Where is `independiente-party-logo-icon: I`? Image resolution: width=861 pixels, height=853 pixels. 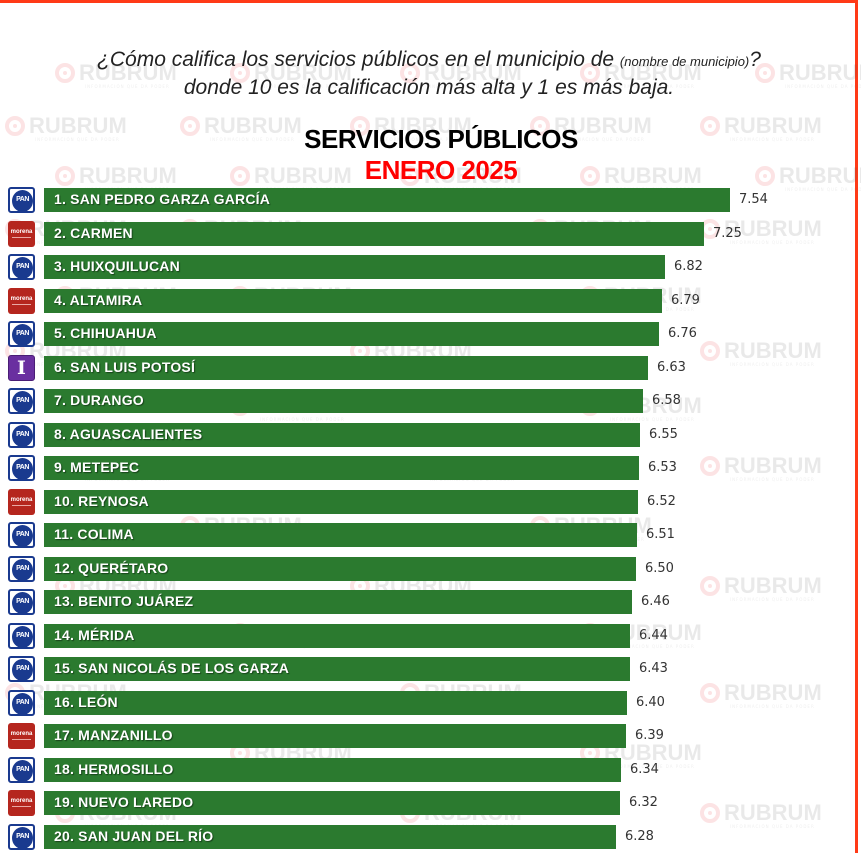 independiente-party-logo-icon: I is located at coordinates (21, 367).